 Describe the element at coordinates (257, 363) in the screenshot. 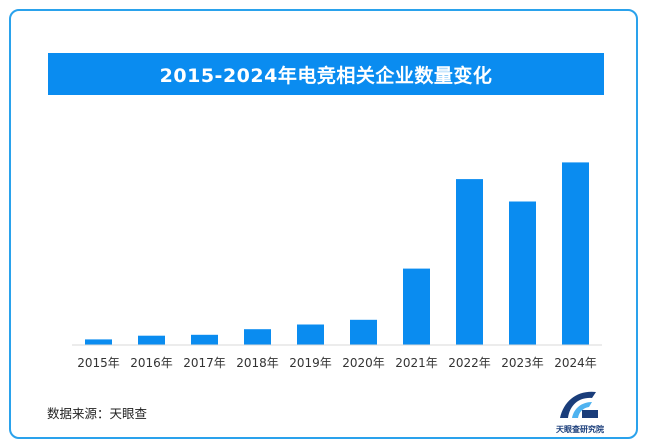

I see `x-tick-label: 2018年` at that location.